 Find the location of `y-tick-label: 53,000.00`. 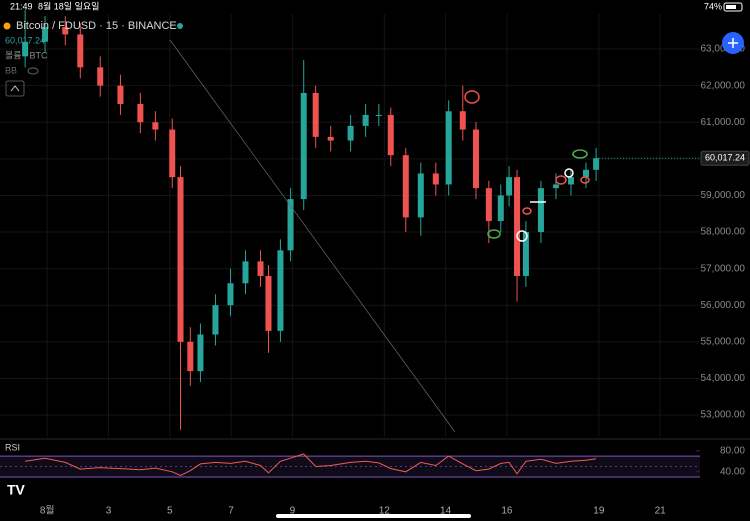

y-tick-label: 53,000.00 is located at coordinates (723, 415).